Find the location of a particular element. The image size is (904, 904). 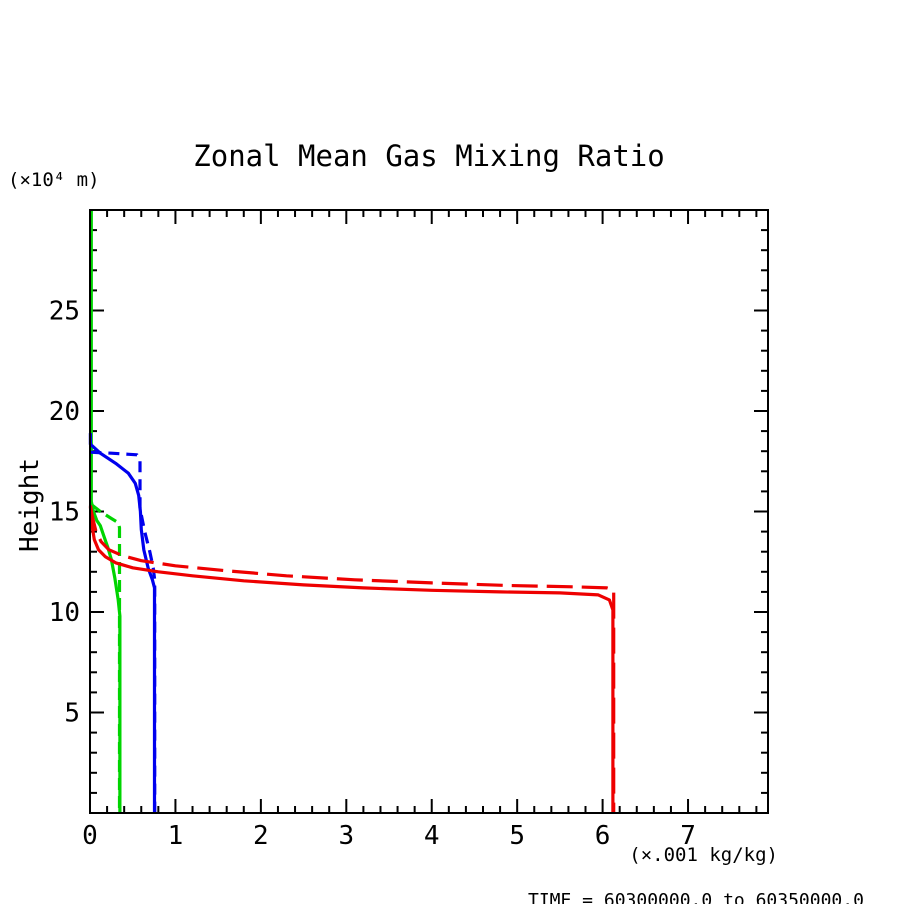

x-tick-label: 3 is located at coordinates (346, 836).